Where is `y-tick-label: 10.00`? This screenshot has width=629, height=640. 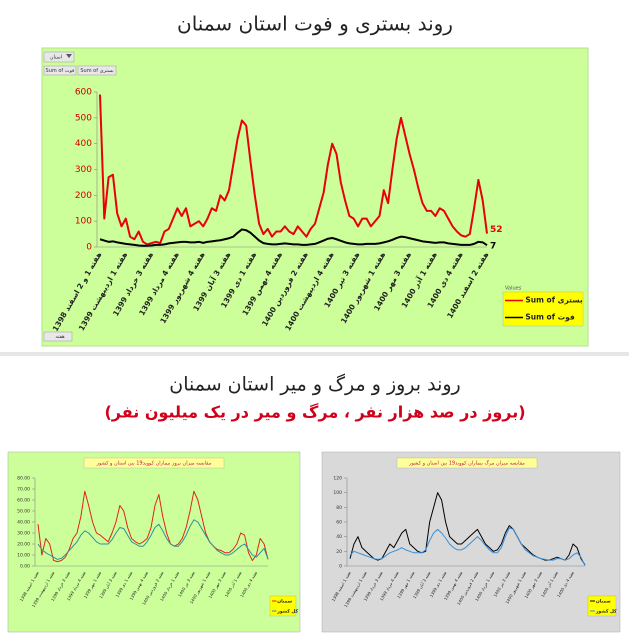 y-tick-label: 10.00 is located at coordinates (23, 556).